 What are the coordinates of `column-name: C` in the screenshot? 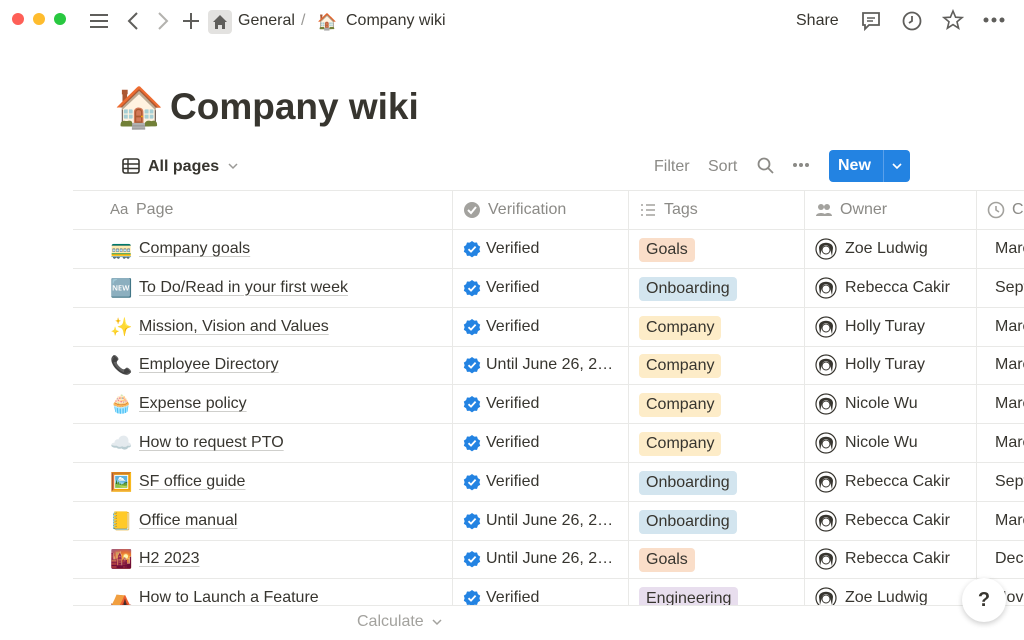 It's located at (1018, 209).